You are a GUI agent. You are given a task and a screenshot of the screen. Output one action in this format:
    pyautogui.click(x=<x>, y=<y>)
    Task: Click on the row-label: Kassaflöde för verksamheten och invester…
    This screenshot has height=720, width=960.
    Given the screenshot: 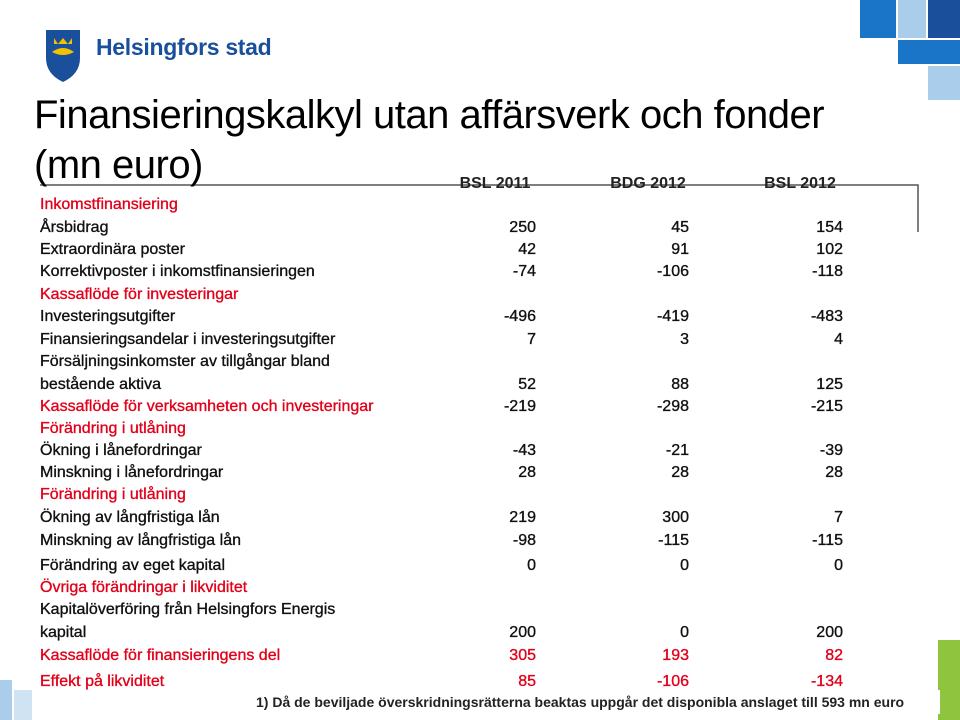 What is the action you would take?
    pyautogui.click(x=207, y=406)
    